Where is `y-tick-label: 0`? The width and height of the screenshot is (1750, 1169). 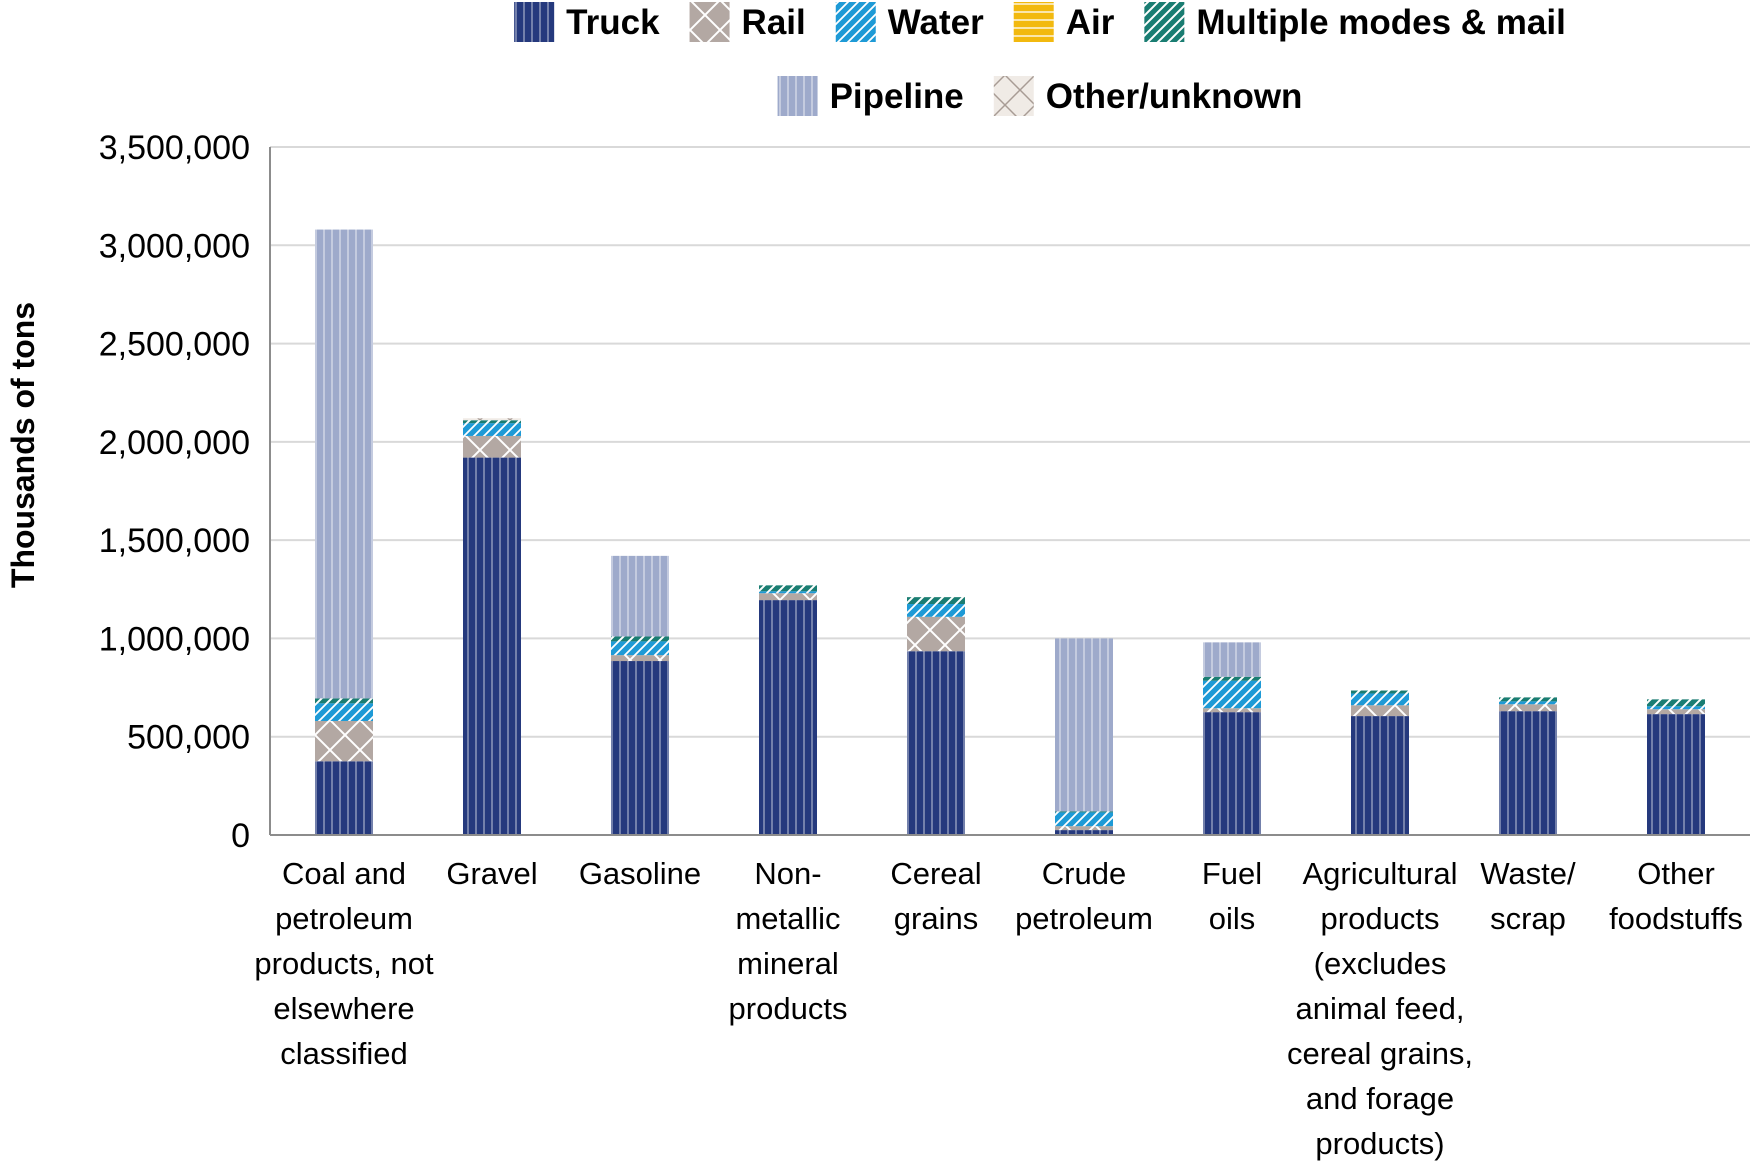 y-tick-label: 0 is located at coordinates (240, 836).